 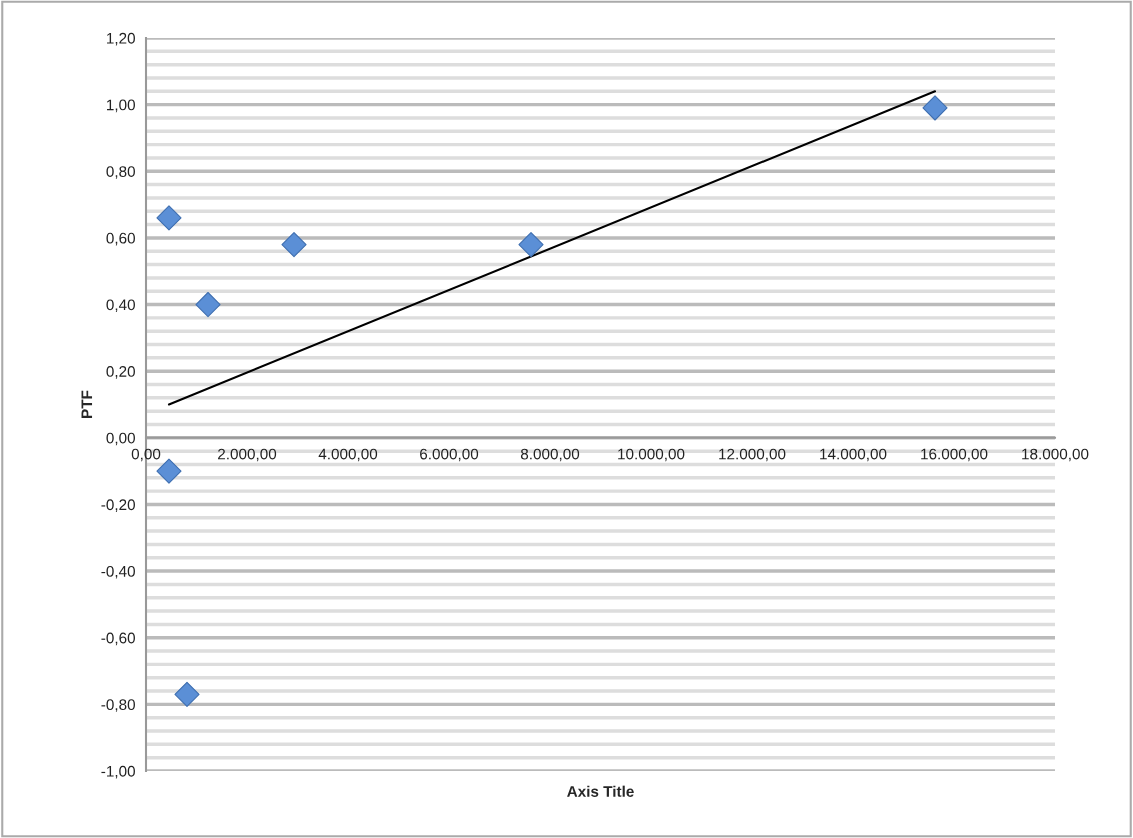 I want to click on x-tick-label: 8.000,00, so click(x=550, y=455).